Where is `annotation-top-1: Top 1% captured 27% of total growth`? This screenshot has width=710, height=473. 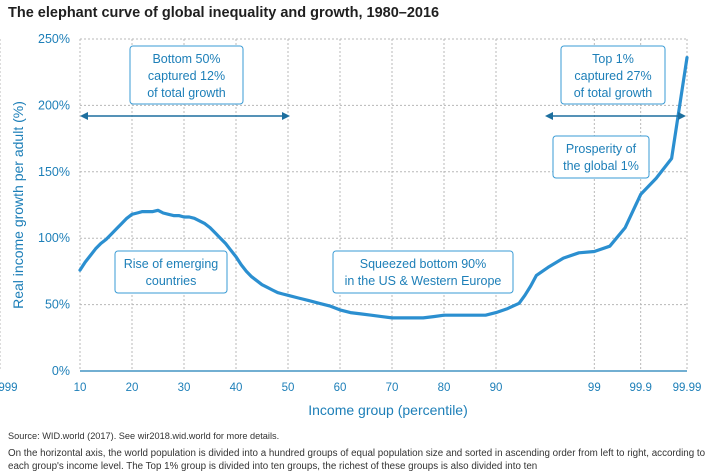
annotation-top-1: Top 1% captured 27% of total growth is located at coordinates (613, 75).